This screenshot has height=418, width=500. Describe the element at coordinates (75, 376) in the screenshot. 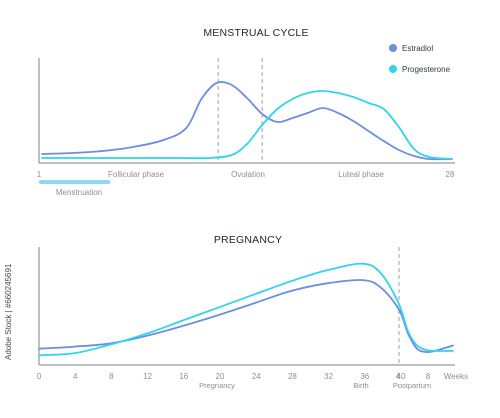

I see `pregnancy-tick-1: 4` at that location.